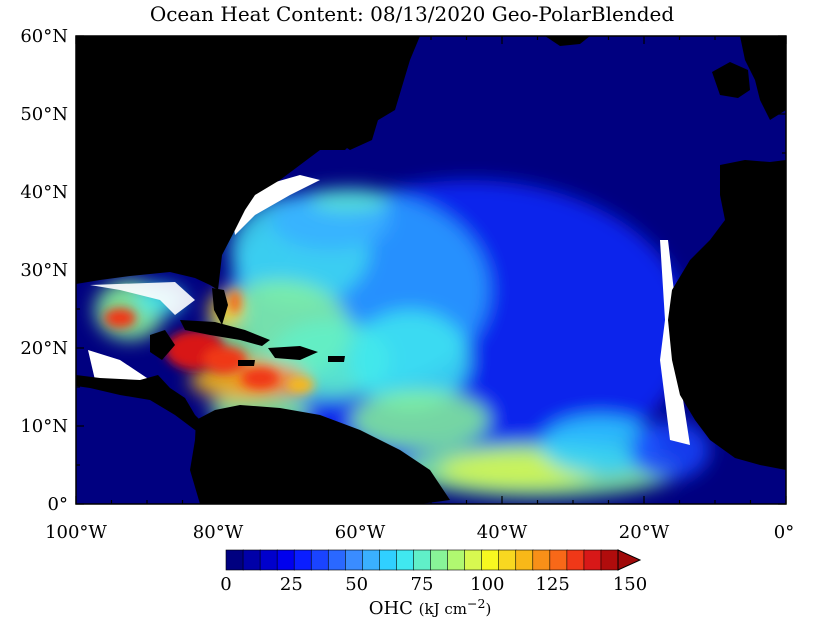 This screenshot has height=619, width=824. I want to click on cb-label-100: 100, so click(487, 584).